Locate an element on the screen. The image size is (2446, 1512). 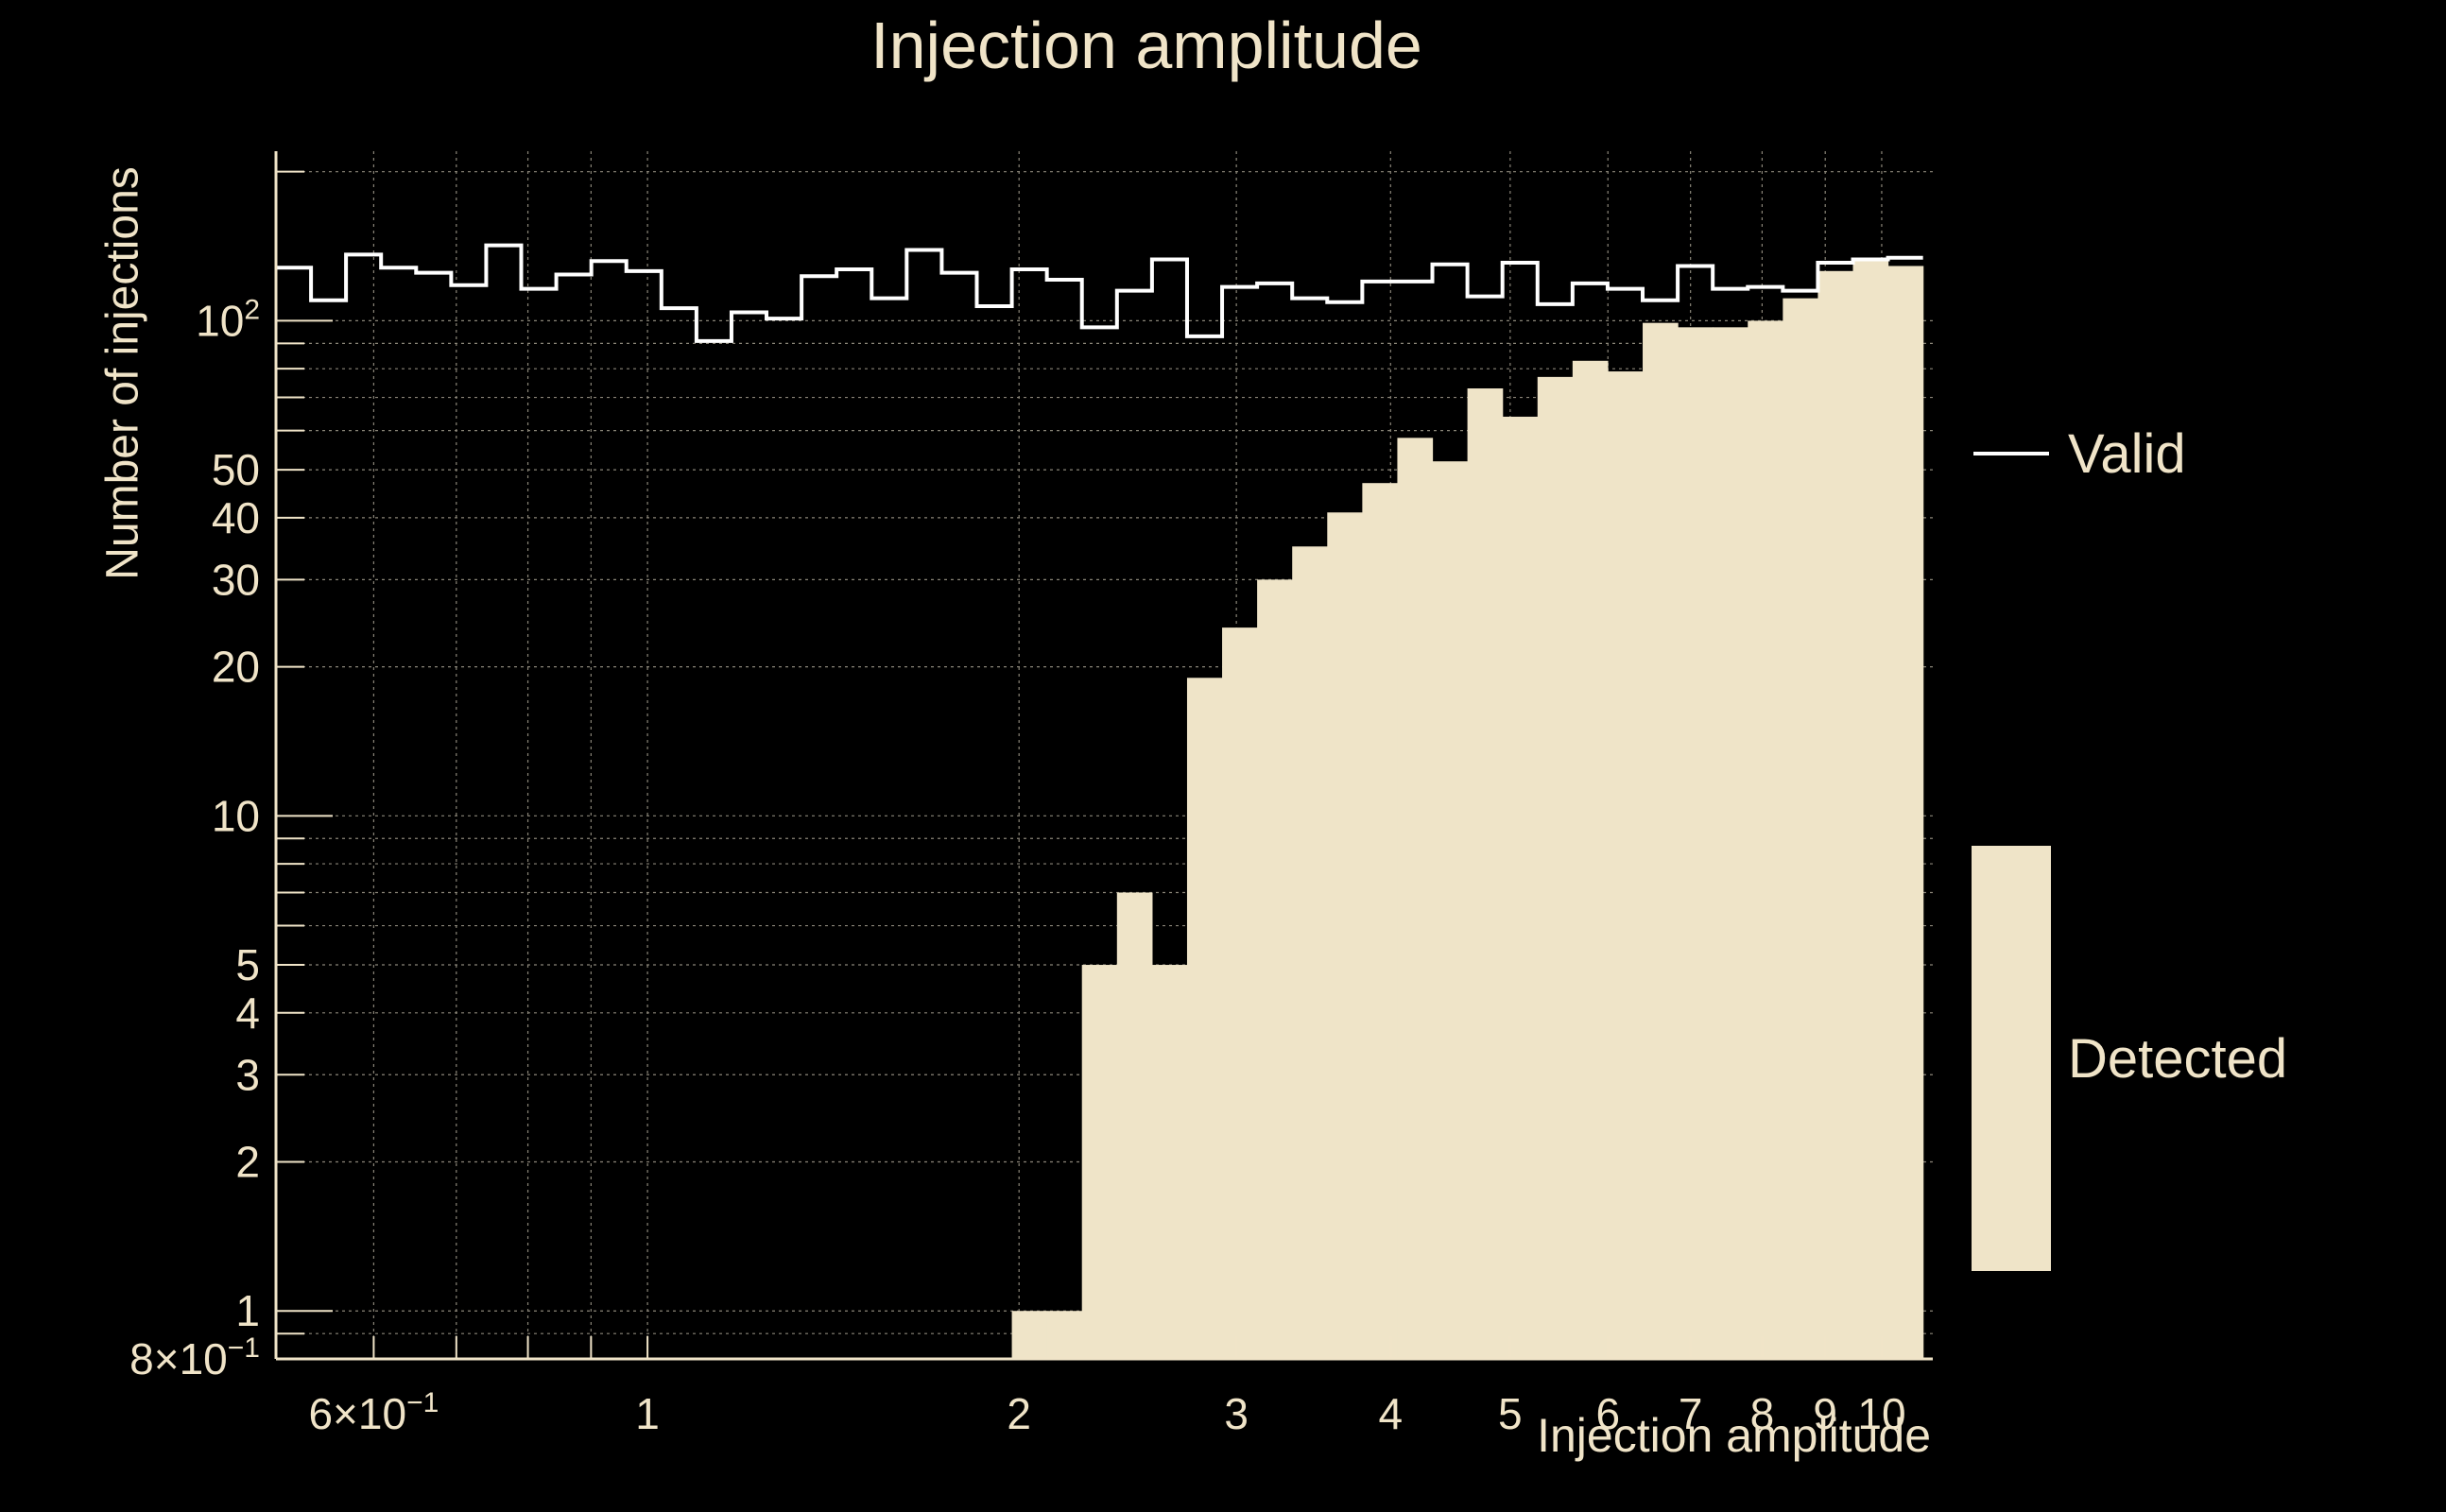
legend: Valid Detected is located at coordinates (2129, 847).